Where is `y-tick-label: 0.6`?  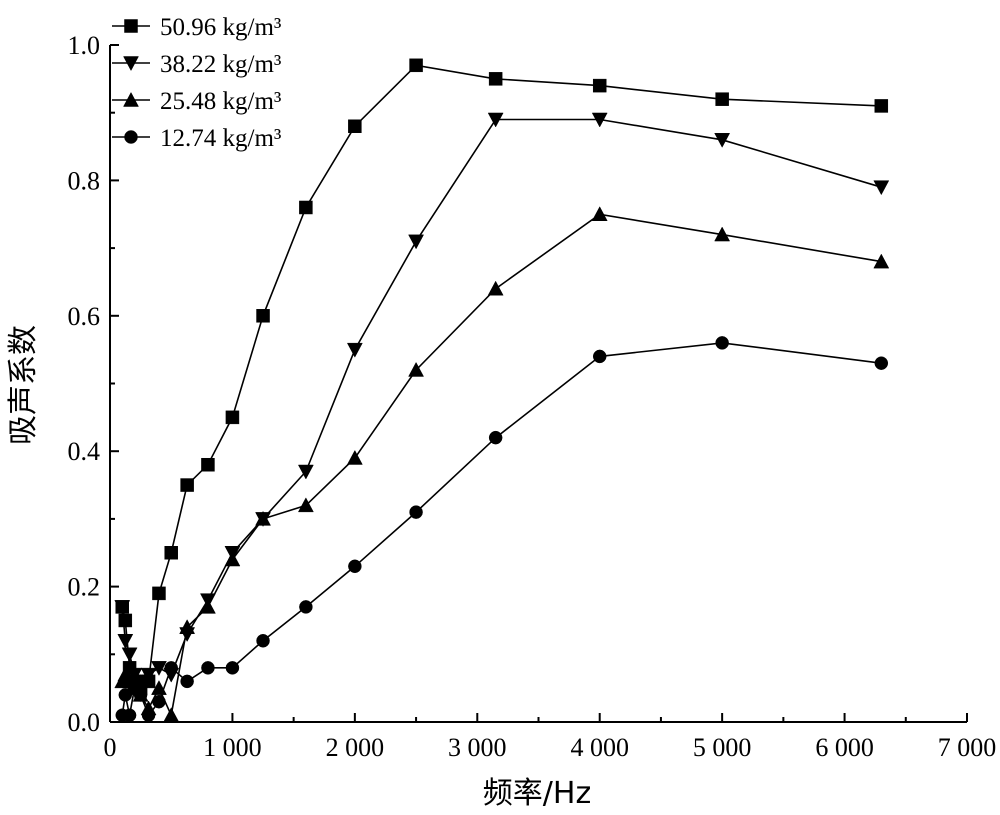 y-tick-label: 0.6 is located at coordinates (84, 316).